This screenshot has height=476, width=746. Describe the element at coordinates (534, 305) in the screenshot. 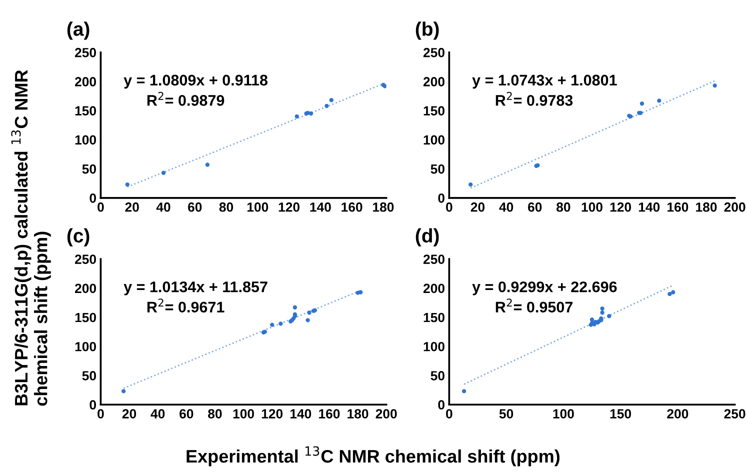

I see `annotation: R$^{2}$= 0.9507` at that location.